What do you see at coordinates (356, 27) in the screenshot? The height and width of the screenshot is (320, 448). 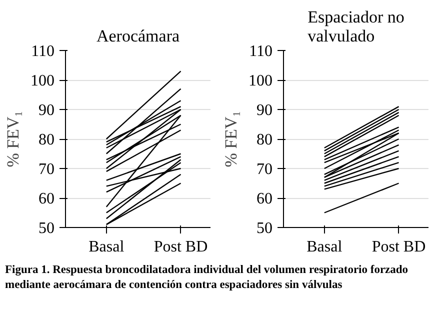 I see `chart-title: Espaciador no valvulado` at bounding box center [356, 27].